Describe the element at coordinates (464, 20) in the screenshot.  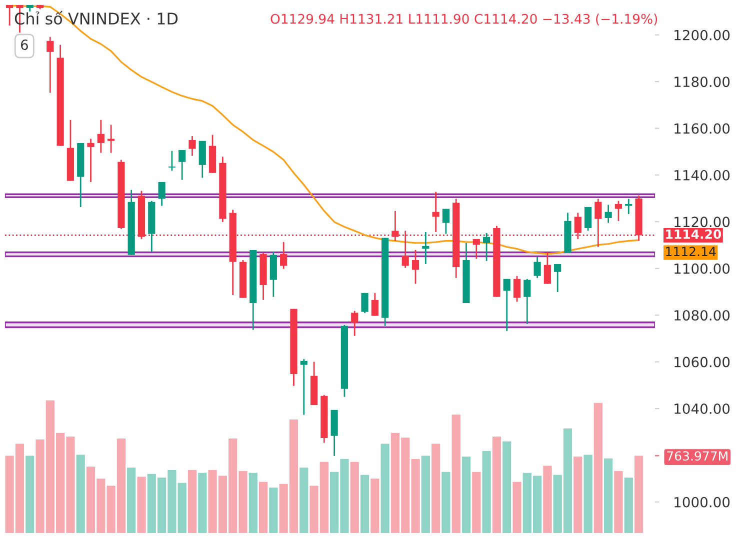
I see `text: O1129.94 H1131.21 L1111.90 C1114.20 −13.43 (−1.19%)` at that location.